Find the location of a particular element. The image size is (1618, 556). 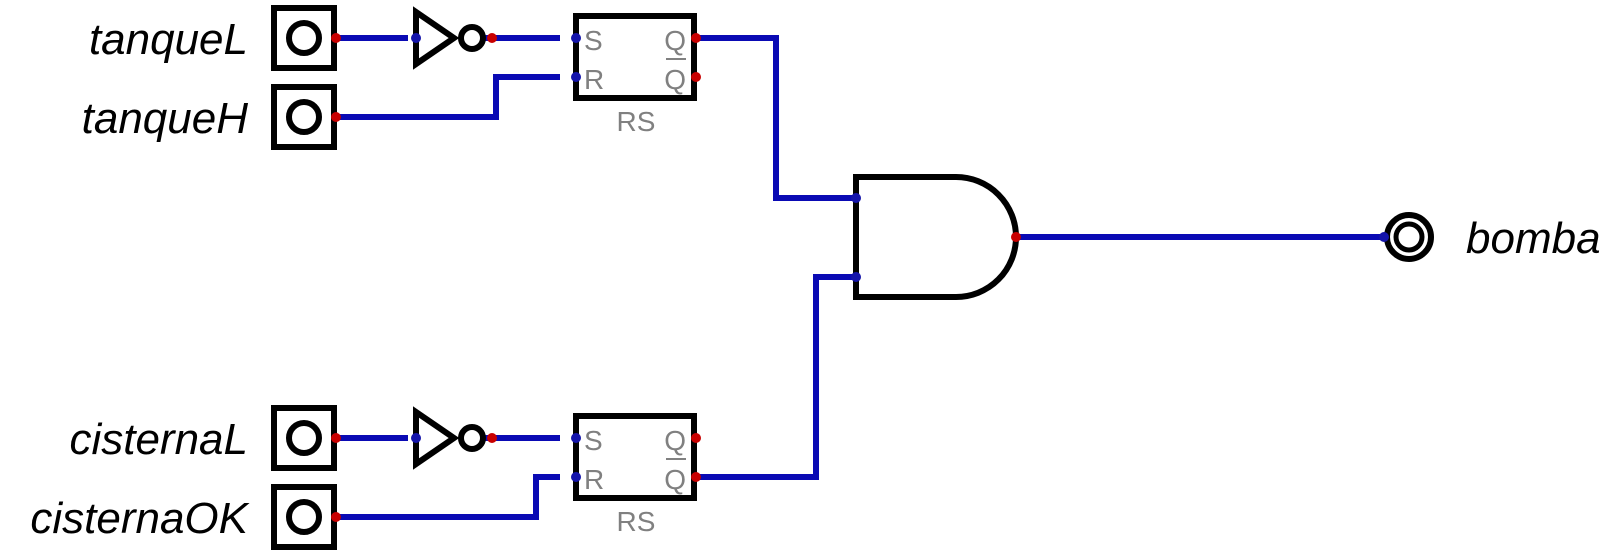

wire-tanqueH-to-r-top is located at coordinates (443, 97).